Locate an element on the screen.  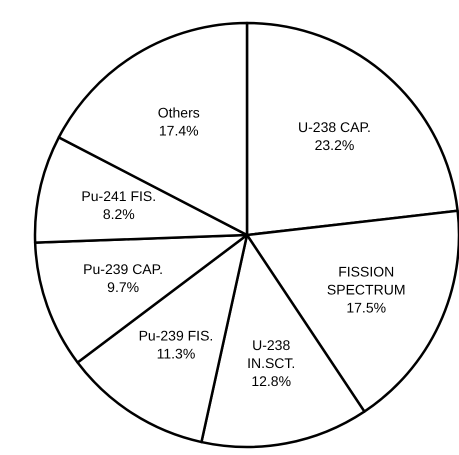
data-label: 23.2% is located at coordinates (334, 144).